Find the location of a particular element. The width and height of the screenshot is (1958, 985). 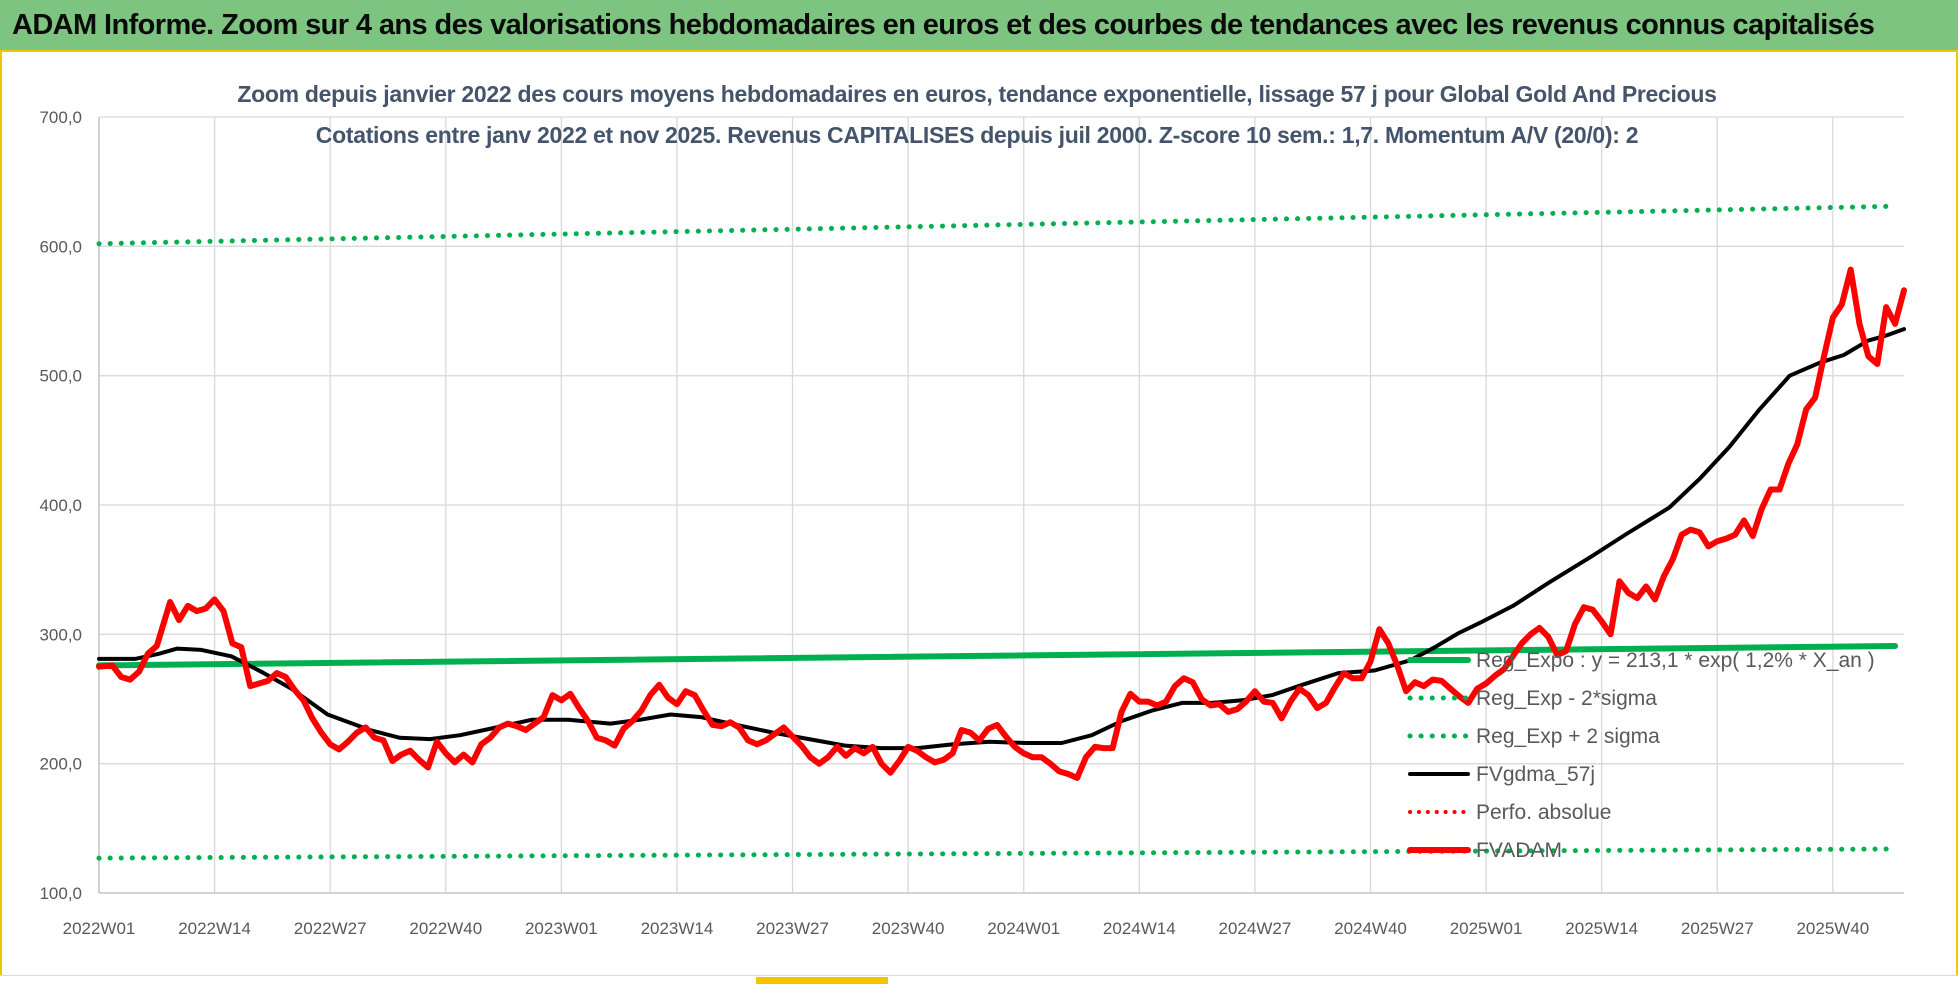

x-tick-label: 2022W27 is located at coordinates (330, 928).